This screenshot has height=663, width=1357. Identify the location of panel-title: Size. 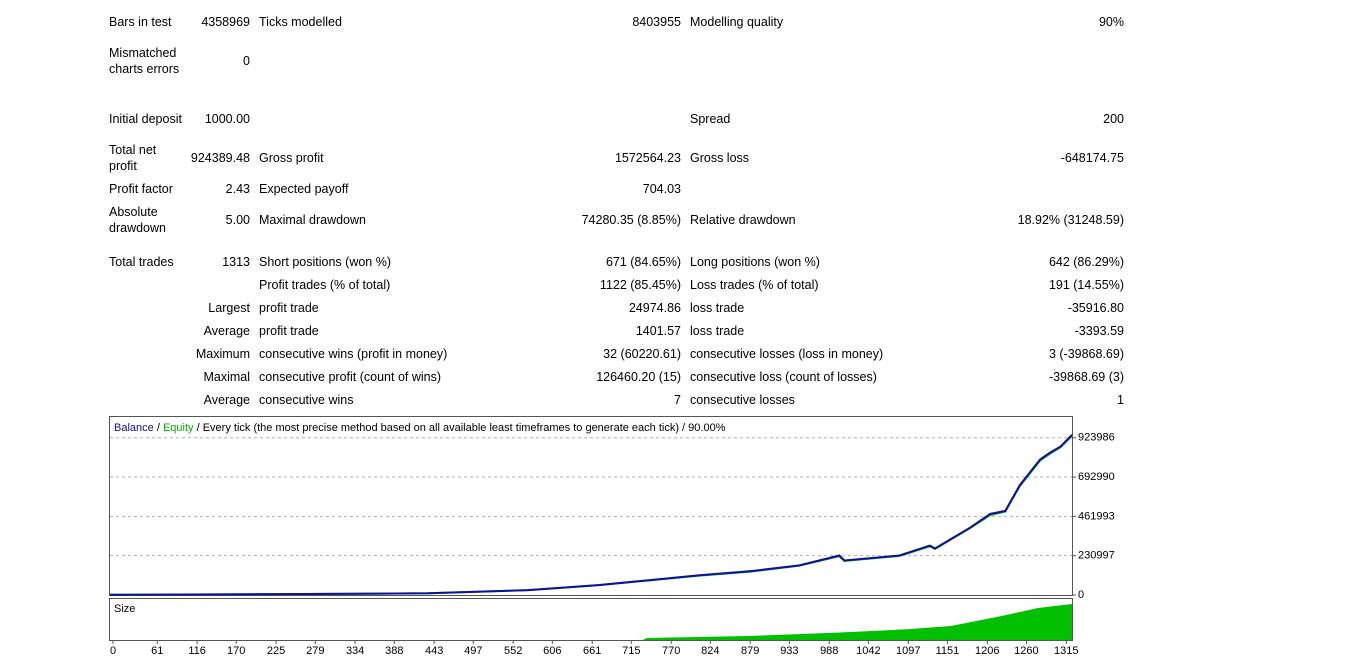
(124, 609).